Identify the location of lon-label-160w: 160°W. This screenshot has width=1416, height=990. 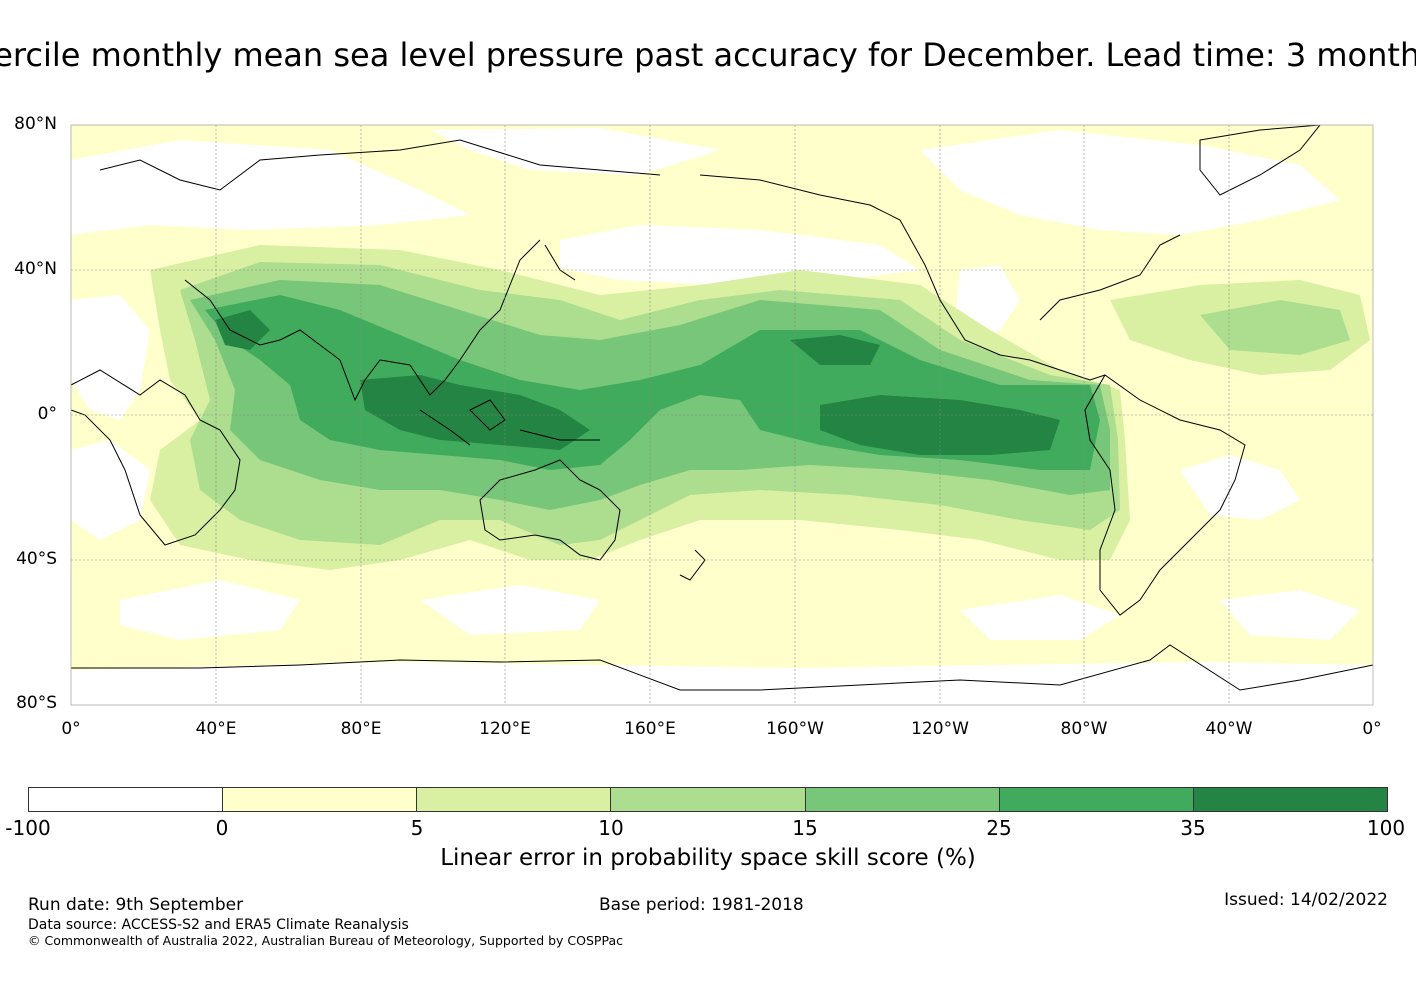
(795, 729).